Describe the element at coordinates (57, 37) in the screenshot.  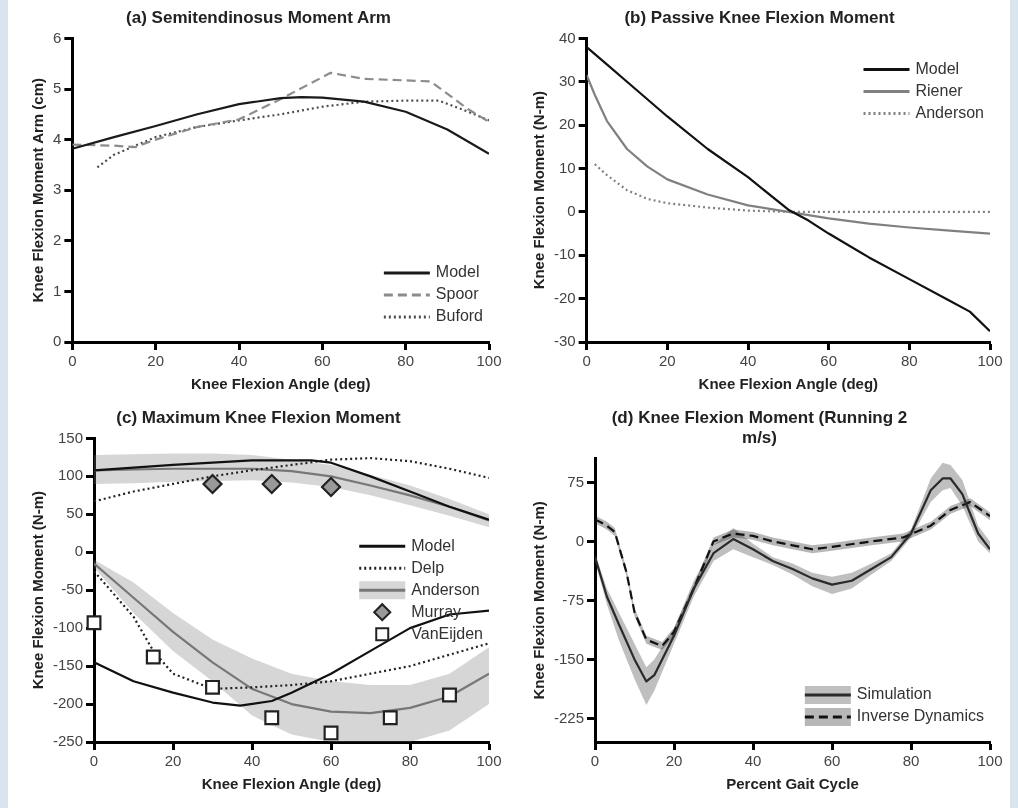
I see `y-tick-label: 6` at that location.